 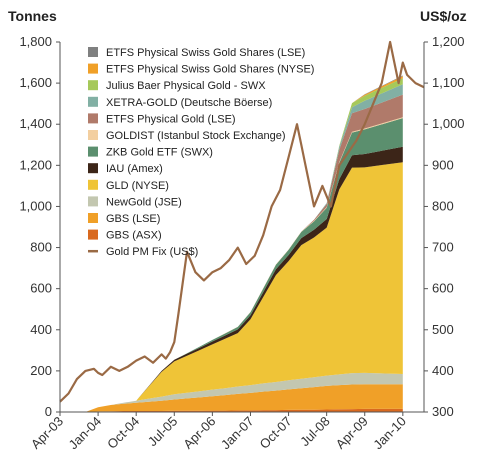 What do you see at coordinates (93, 101) in the screenshot?
I see `legend-swatch-xetra-gold-deutsche-b-erse` at bounding box center [93, 101].